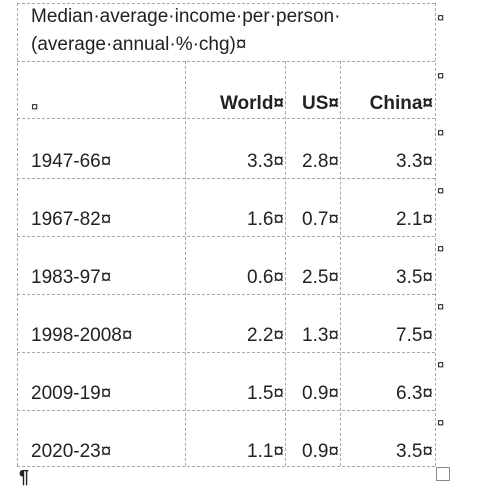 The width and height of the screenshot is (489, 487). Describe the element at coordinates (139, 44) in the screenshot. I see `table-title-line-2: (average·annual·%·chg)¤` at that location.